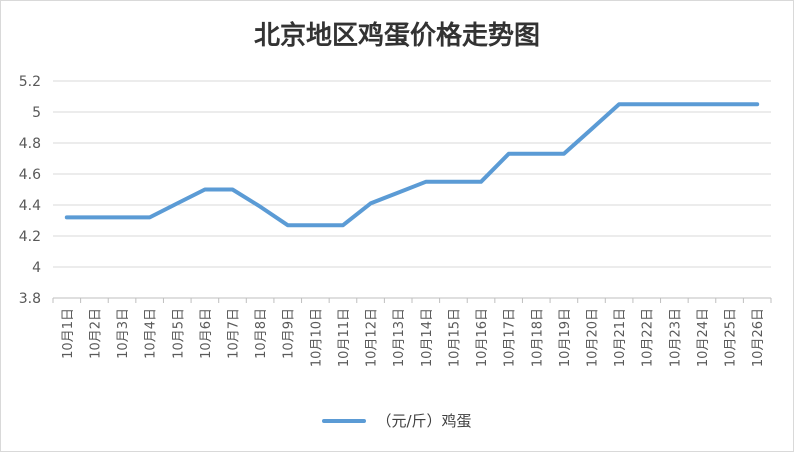 The height and width of the screenshot is (452, 794). I want to click on legend: （元/斤）鸡蛋, so click(397, 420).